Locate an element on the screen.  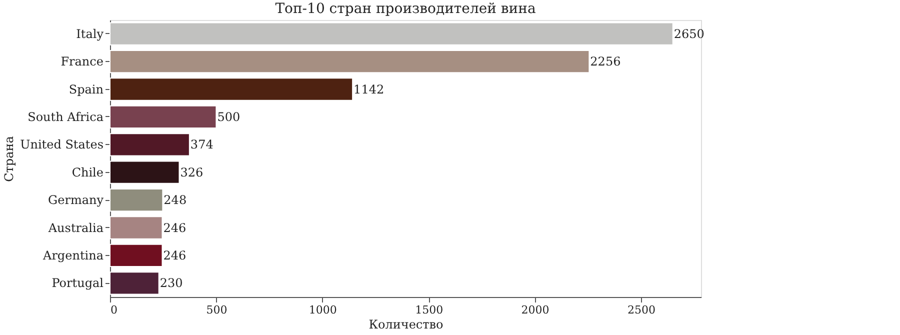
x-tick-label: 0 is located at coordinates (114, 310).